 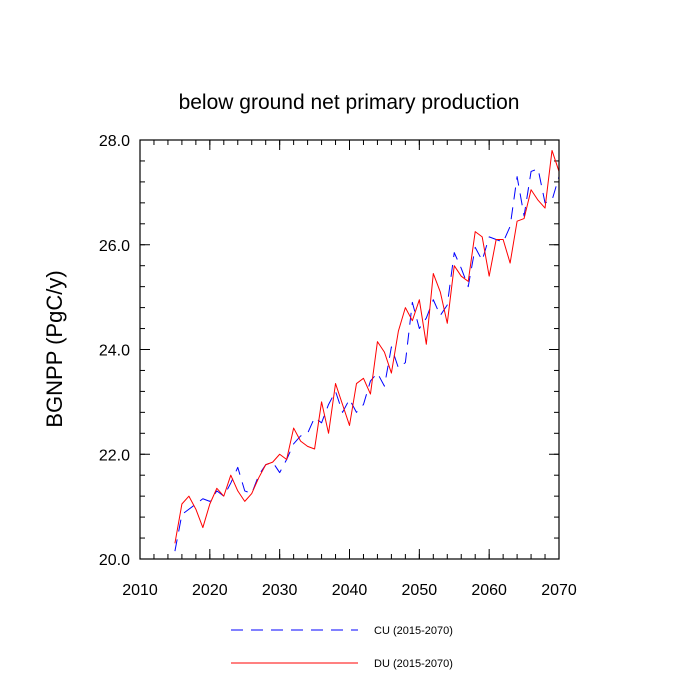 I want to click on y-tick-label: 24.0, so click(x=114, y=351).